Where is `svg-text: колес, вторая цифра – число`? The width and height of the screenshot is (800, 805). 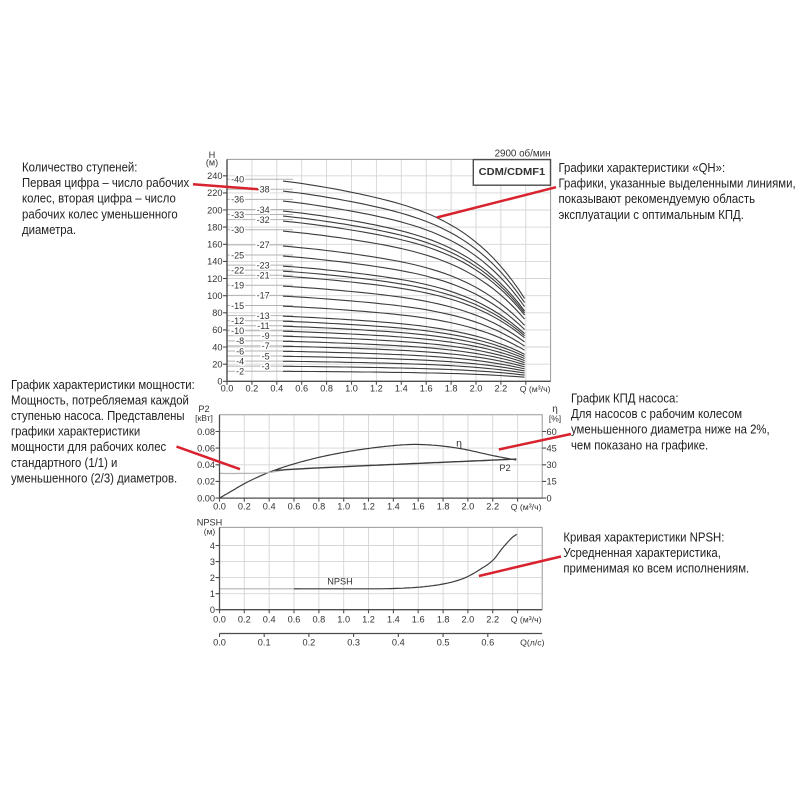 svg-text: колес, вторая цифра – число is located at coordinates (99, 198).